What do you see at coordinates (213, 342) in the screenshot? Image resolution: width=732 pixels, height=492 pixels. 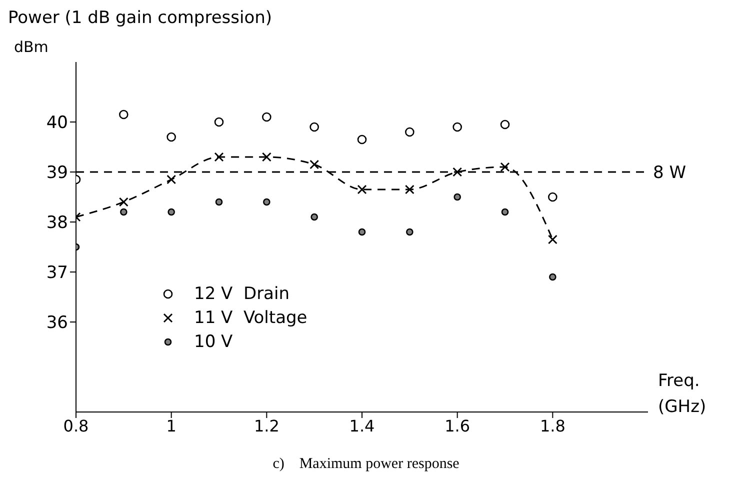 I see `legend-label: 10 V` at bounding box center [213, 342].